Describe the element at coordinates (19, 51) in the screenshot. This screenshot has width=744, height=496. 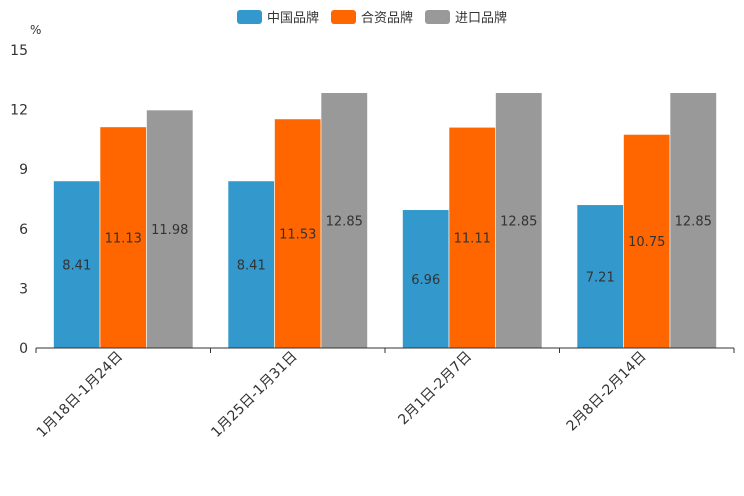
I see `y-tick-label: 15` at that location.